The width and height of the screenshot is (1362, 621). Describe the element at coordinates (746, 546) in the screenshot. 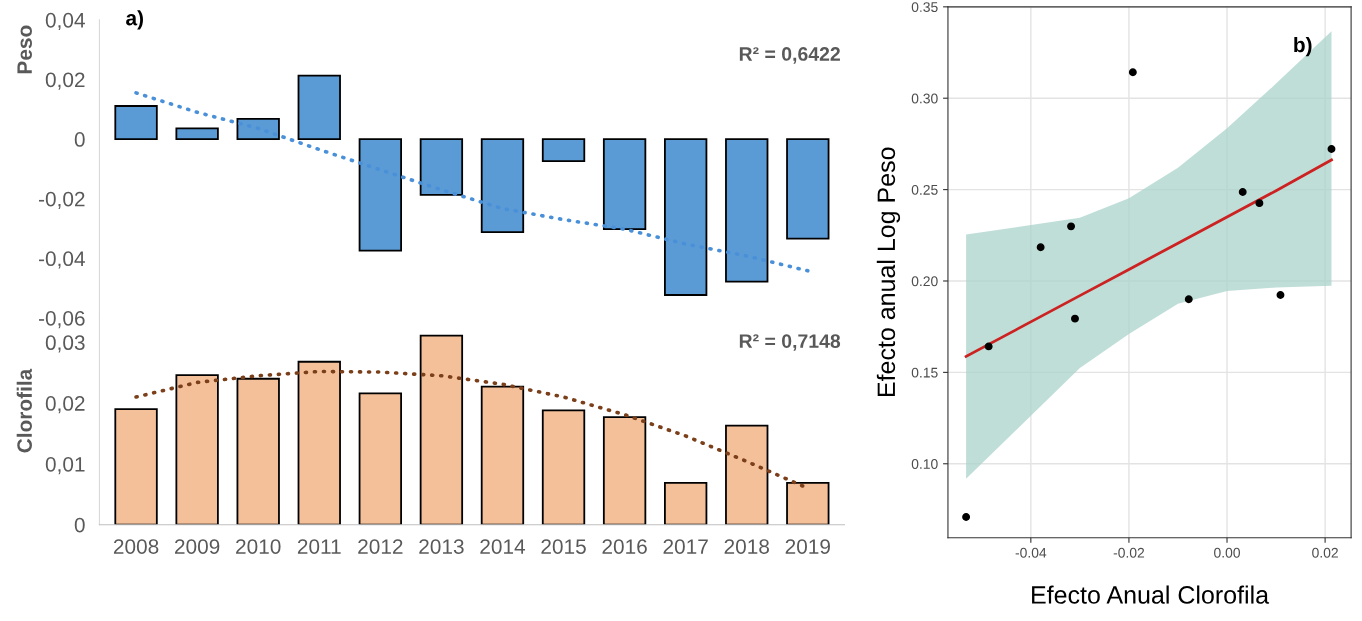

I see `x-tick-label: 2018` at that location.